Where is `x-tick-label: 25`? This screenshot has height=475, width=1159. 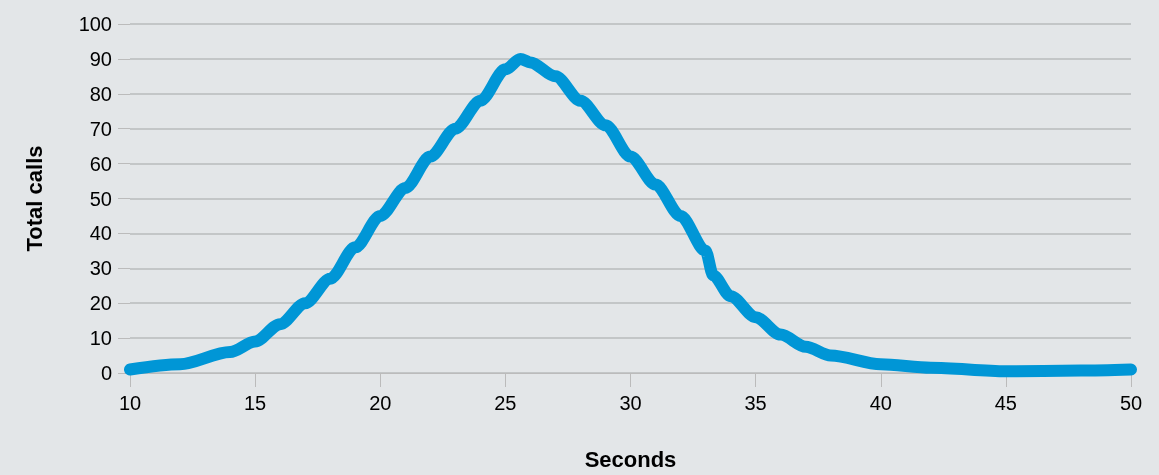
x-tick-label: 25 is located at coordinates (505, 403).